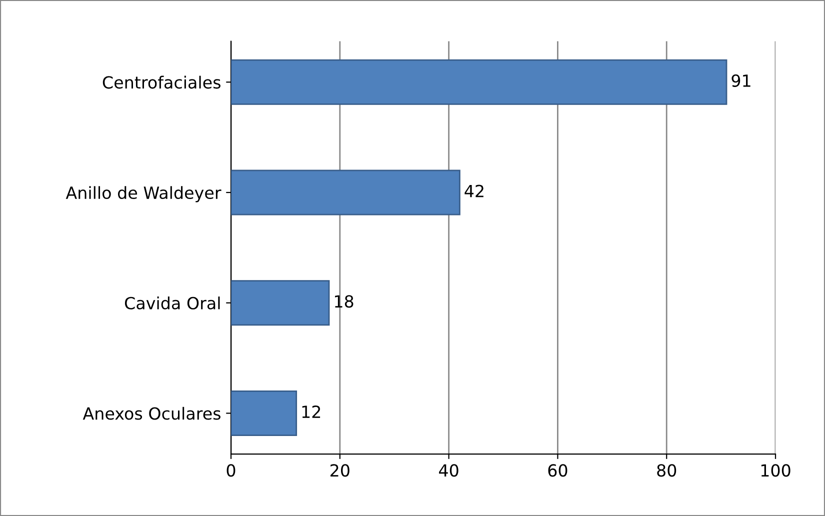 The image size is (825, 516). I want to click on data-label: 42, so click(474, 191).